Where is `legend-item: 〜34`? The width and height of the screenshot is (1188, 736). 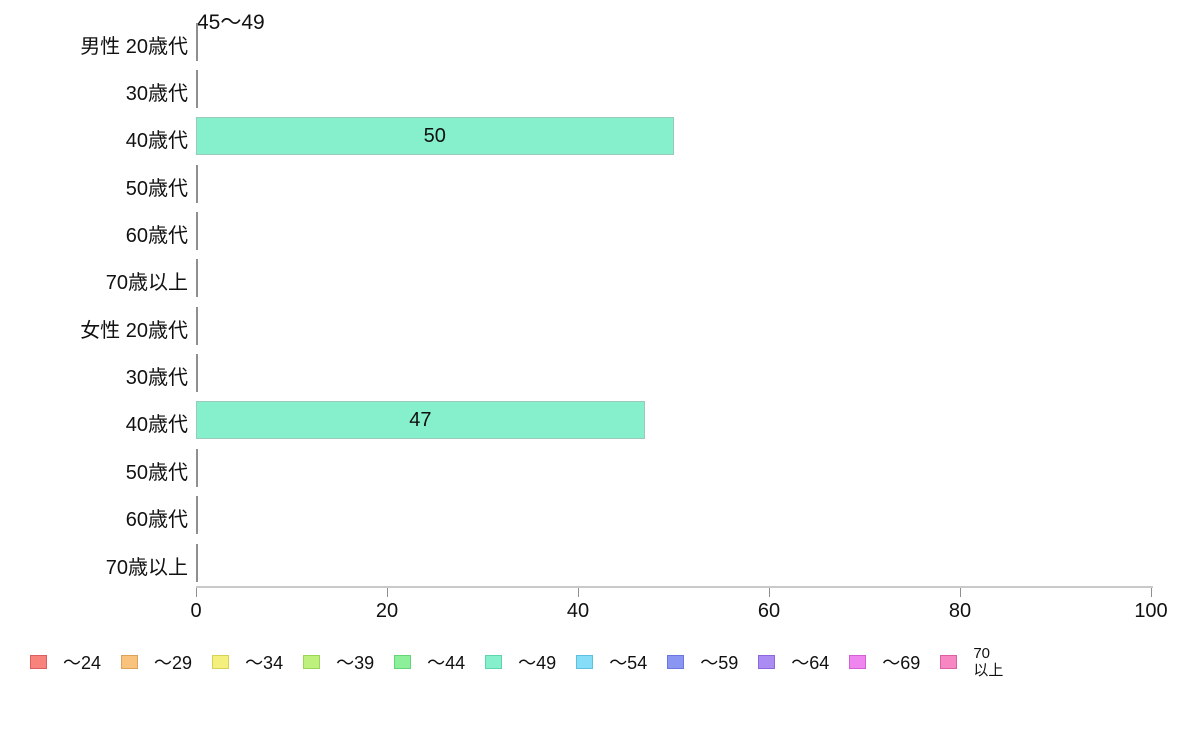 legend-item: 〜34 is located at coordinates (247, 662).